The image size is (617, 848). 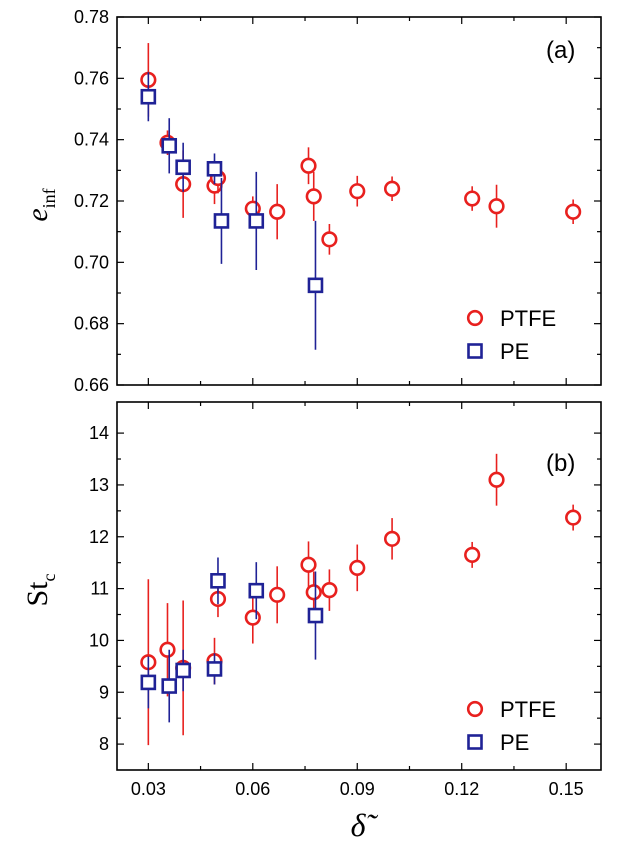 I want to click on y-tick-label: 0.74, so click(x=91, y=140).